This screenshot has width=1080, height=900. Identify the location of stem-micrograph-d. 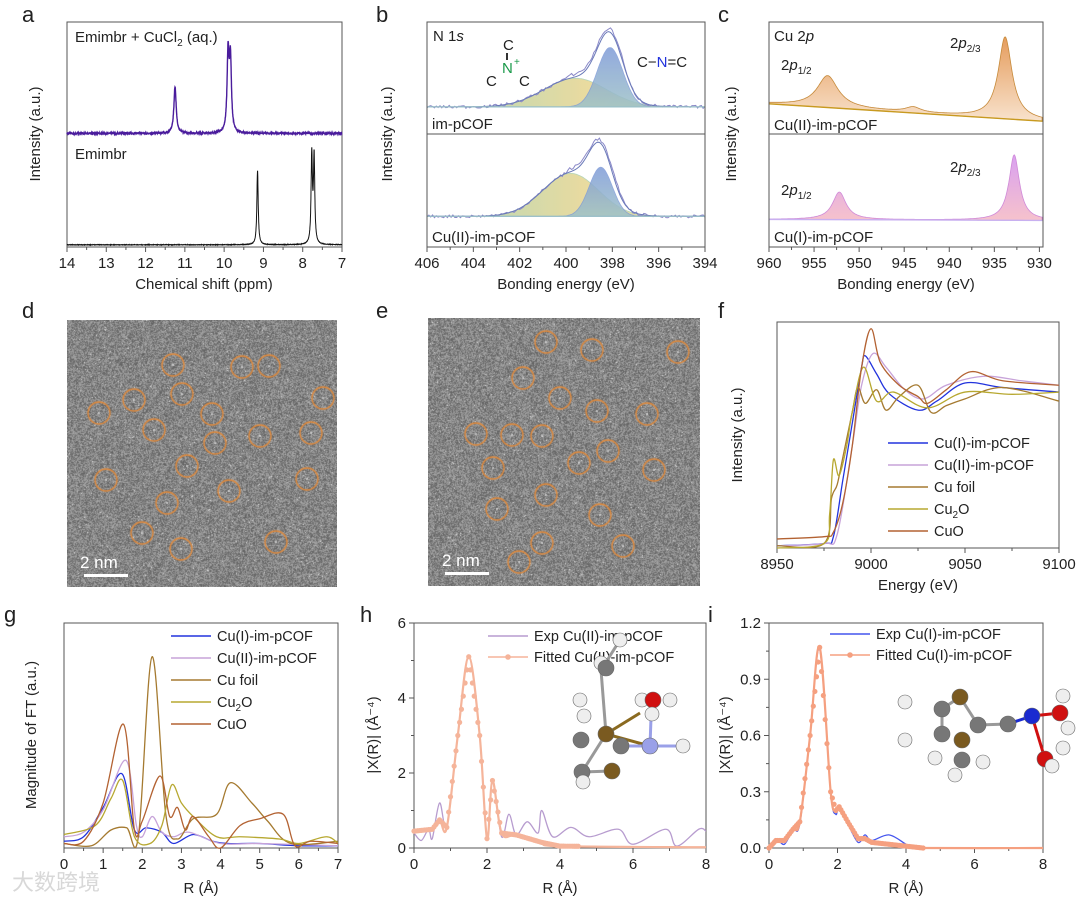
(202, 453).